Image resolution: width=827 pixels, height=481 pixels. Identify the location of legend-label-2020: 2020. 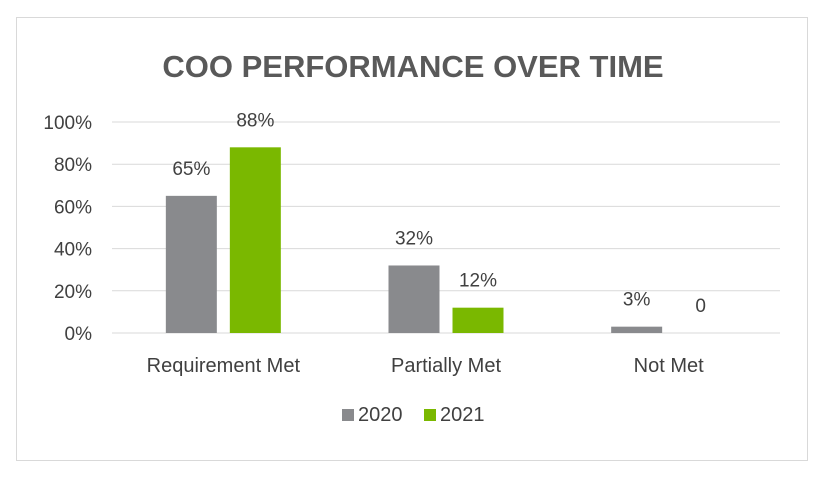
(380, 415).